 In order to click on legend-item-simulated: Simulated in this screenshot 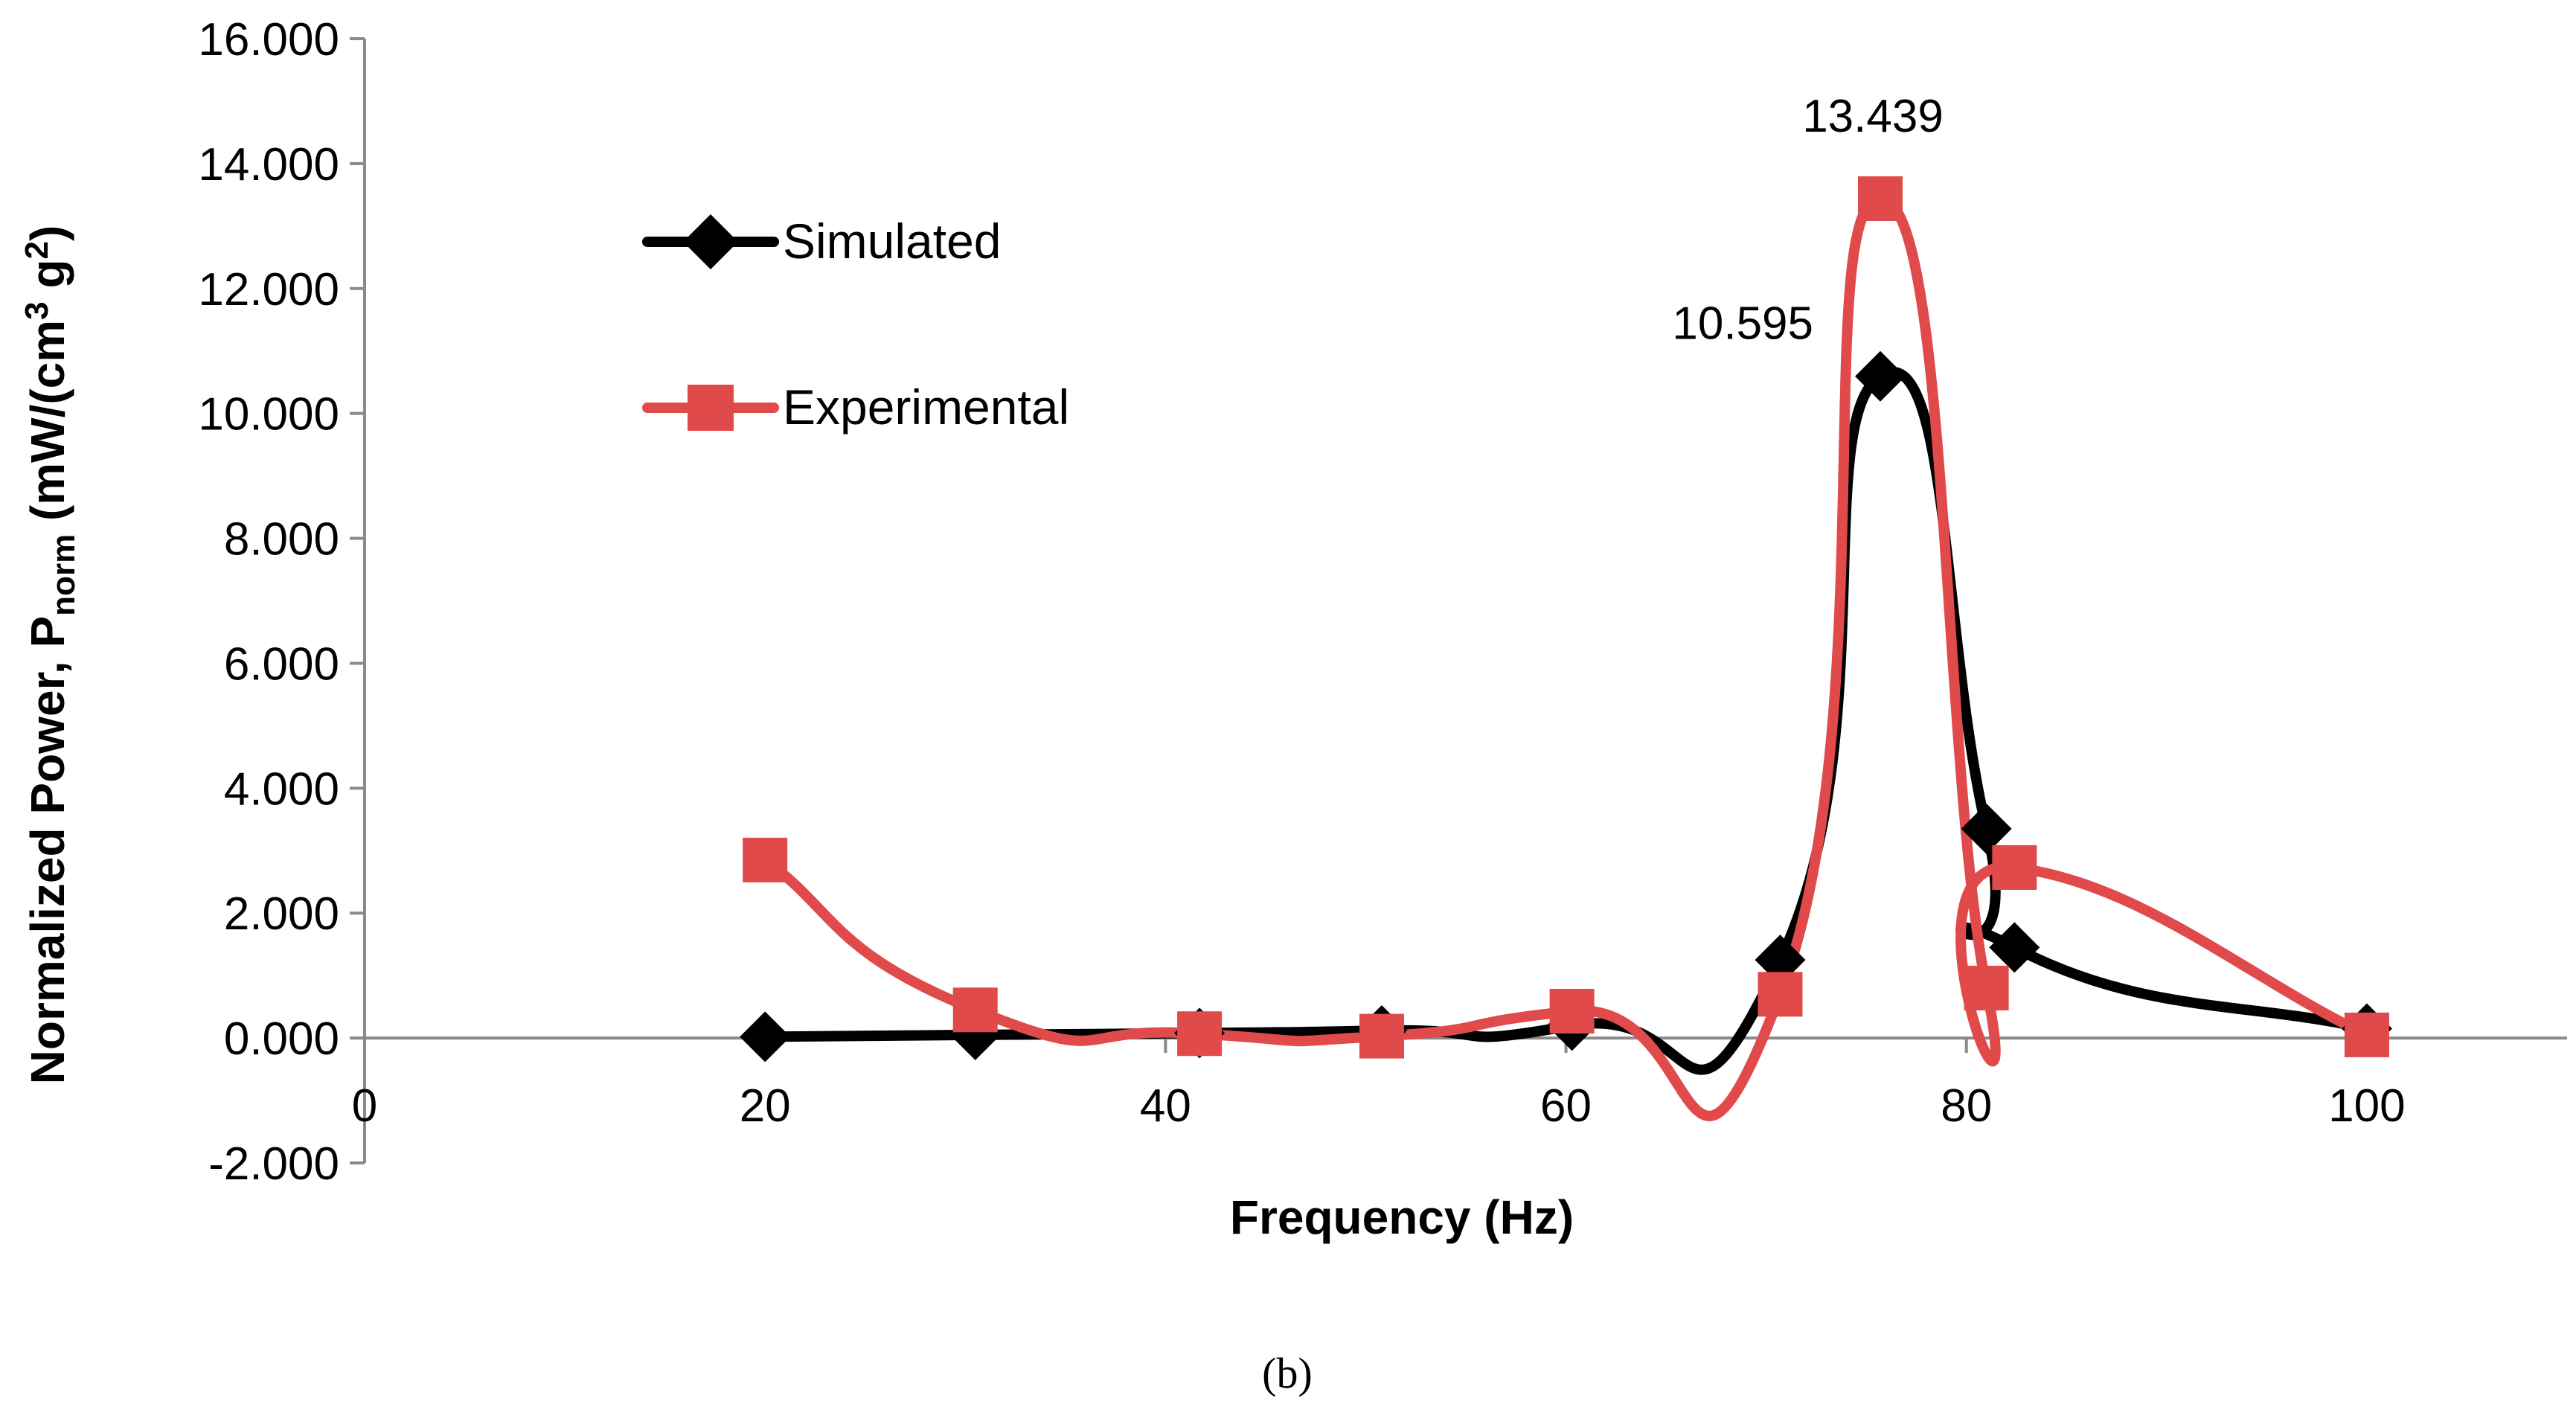, I will do `click(822, 242)`.